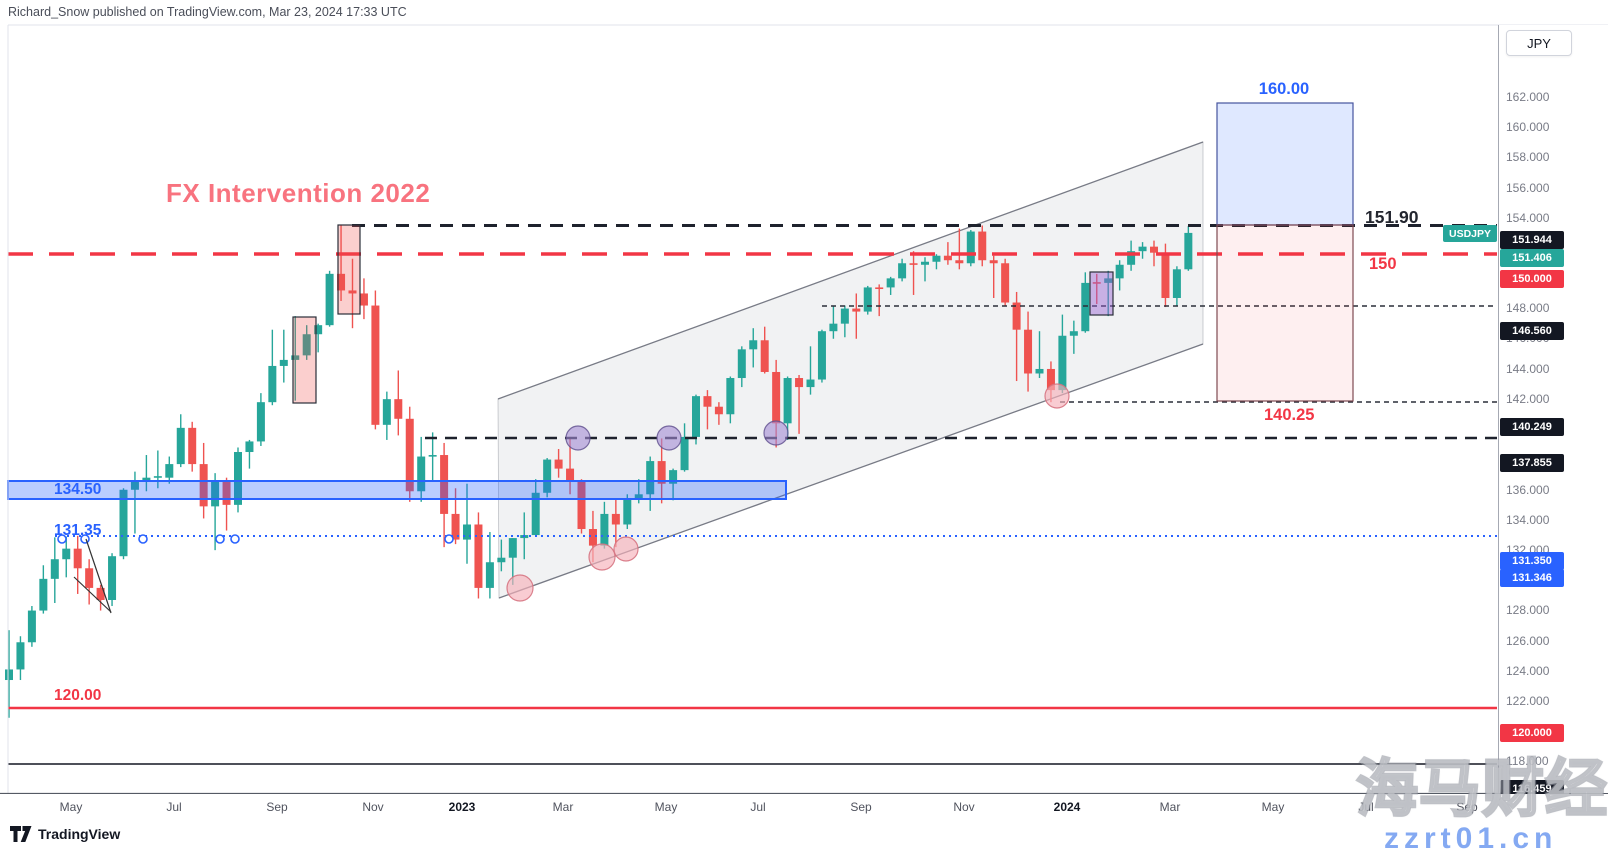 This screenshot has height=857, width=1608. Describe the element at coordinates (98, 576) in the screenshot. I see `flag-trendline` at that location.